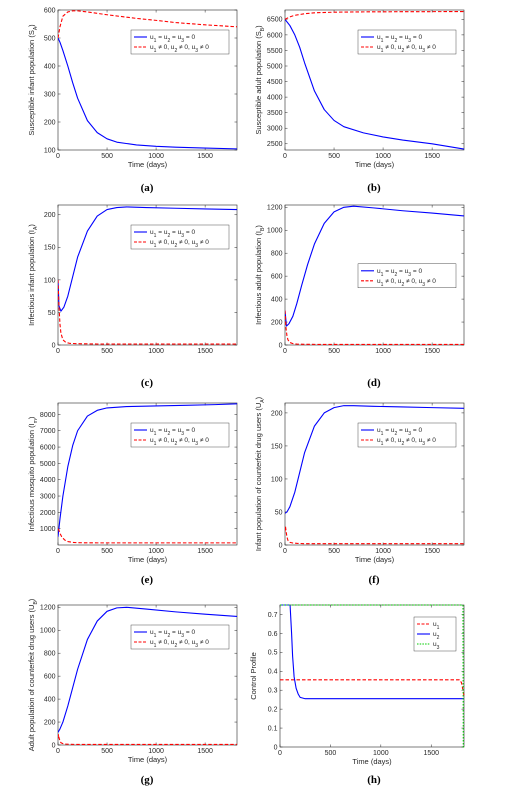 Image resolution: width=531 pixels, height=801 pixels. I want to click on caption-f: (f), so click(374, 580).